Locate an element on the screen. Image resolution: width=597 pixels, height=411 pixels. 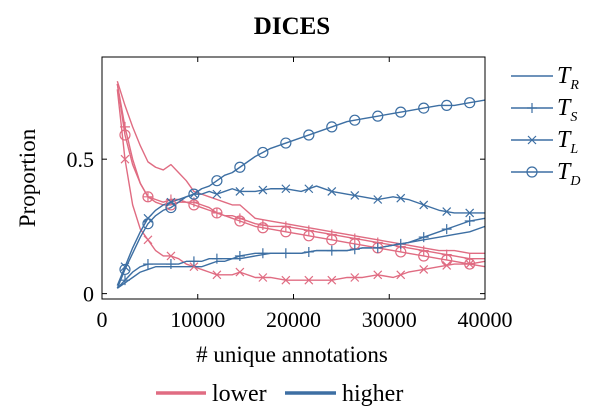
y-axis-label: Proportion is located at coordinates (27, 177).